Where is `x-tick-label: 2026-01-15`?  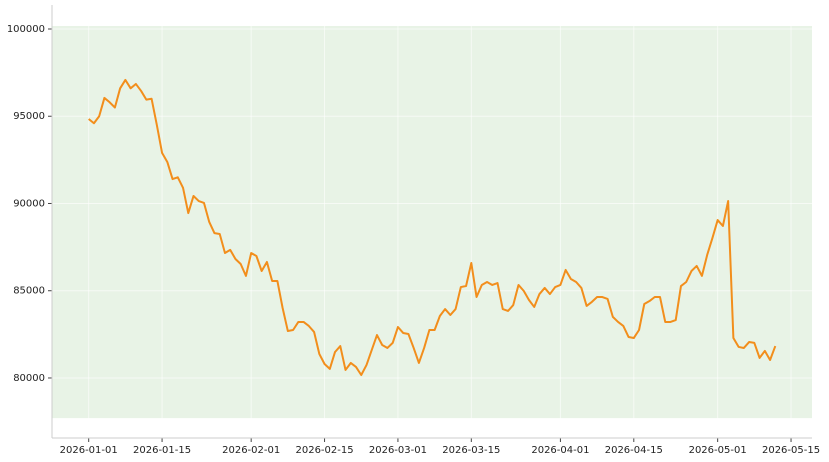
x-tick-label: 2026-01-15 is located at coordinates (162, 450).